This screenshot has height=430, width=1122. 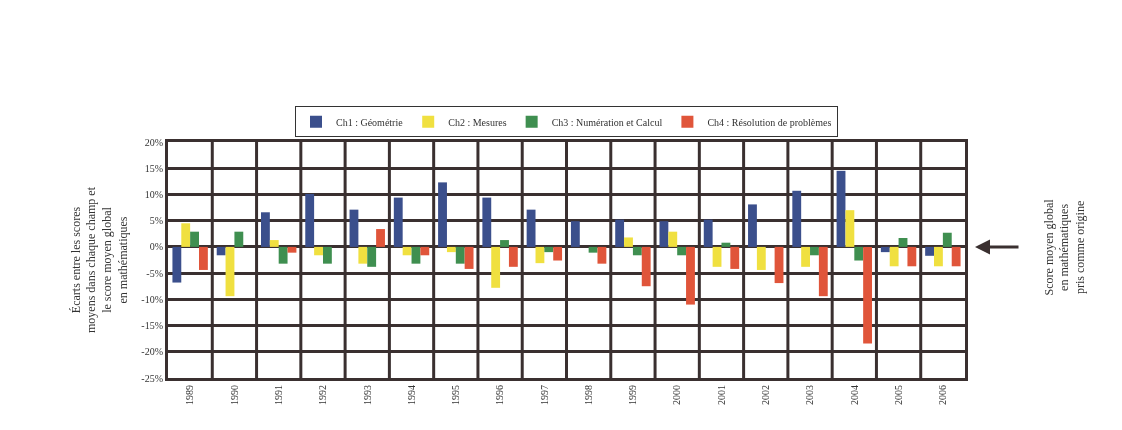 I want to click on x-tick-label: 1995, so click(x=456, y=395).